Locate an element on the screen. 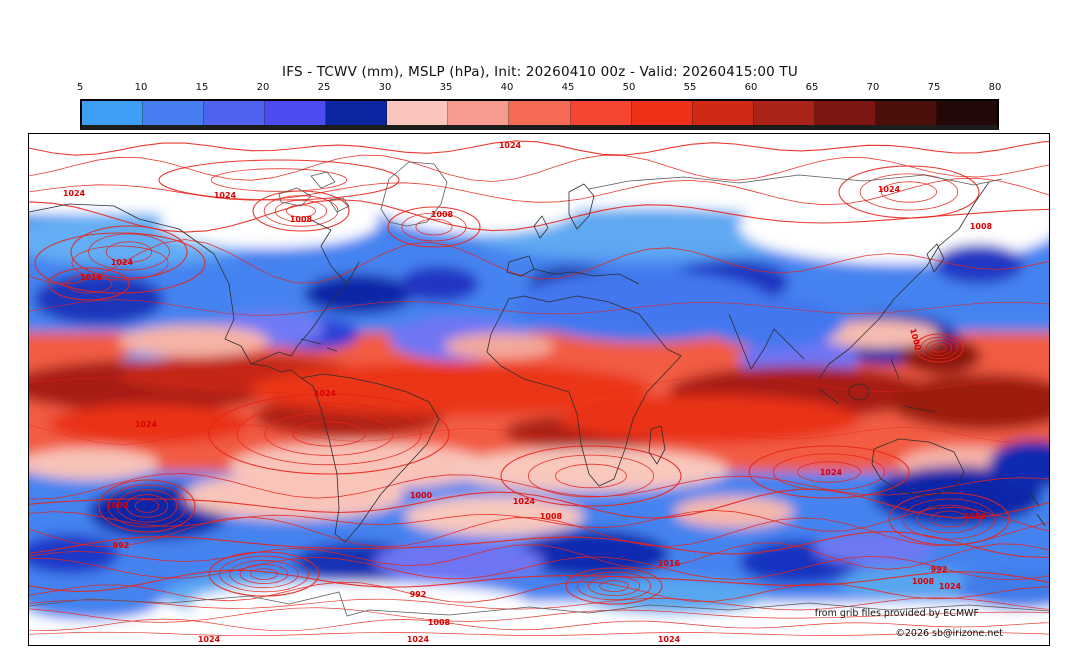  colorbar-tick: 50 is located at coordinates (629, 87).